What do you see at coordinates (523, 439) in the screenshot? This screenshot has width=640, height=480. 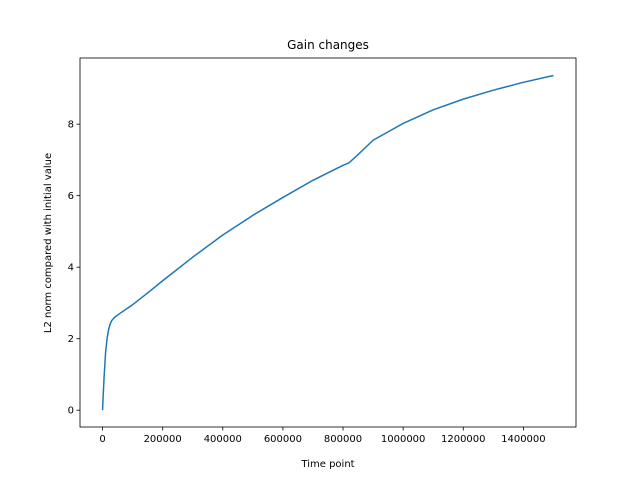 I see `x-tick-label: 1400000` at bounding box center [523, 439].